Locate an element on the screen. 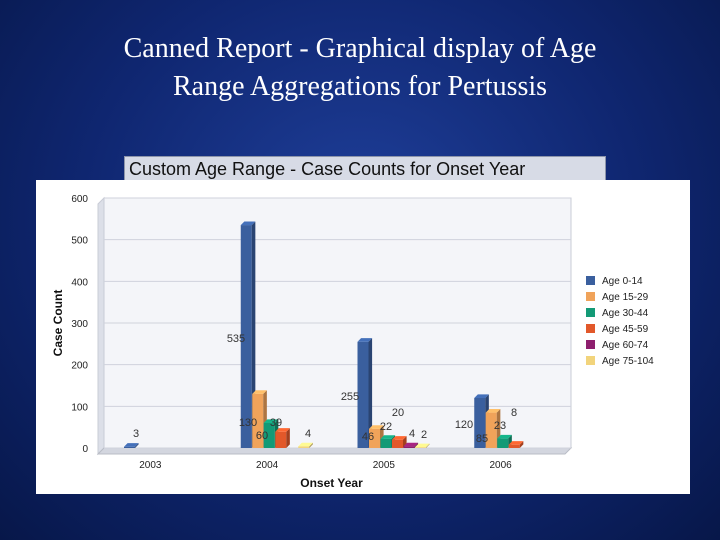  plot-side-wall is located at coordinates (101, 326).